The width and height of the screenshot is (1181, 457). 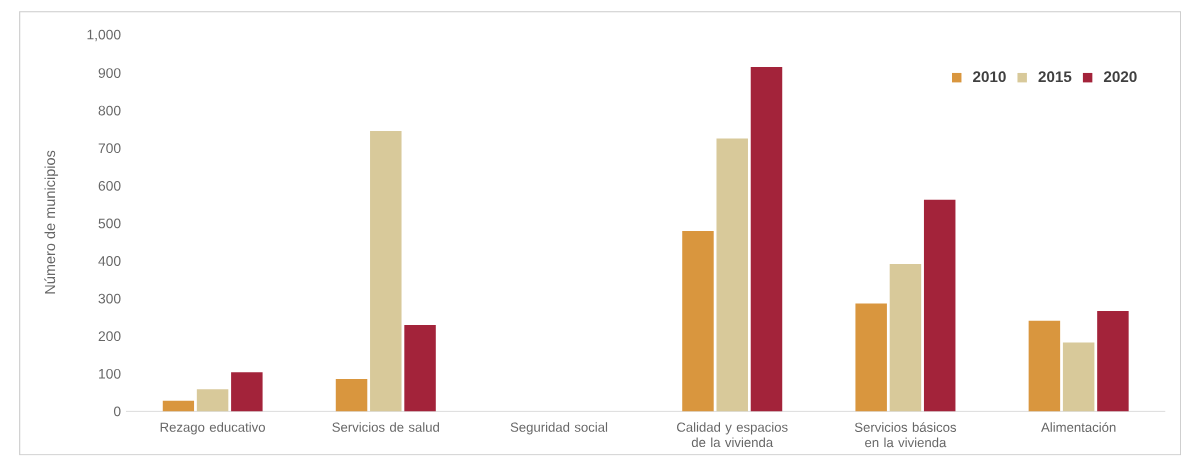 I want to click on x-tick-label: Alimentación, so click(x=1078, y=427).